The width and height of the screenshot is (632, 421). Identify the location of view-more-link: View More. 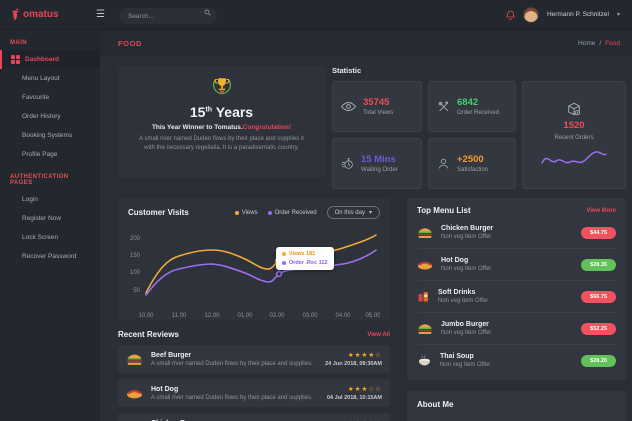
(601, 210).